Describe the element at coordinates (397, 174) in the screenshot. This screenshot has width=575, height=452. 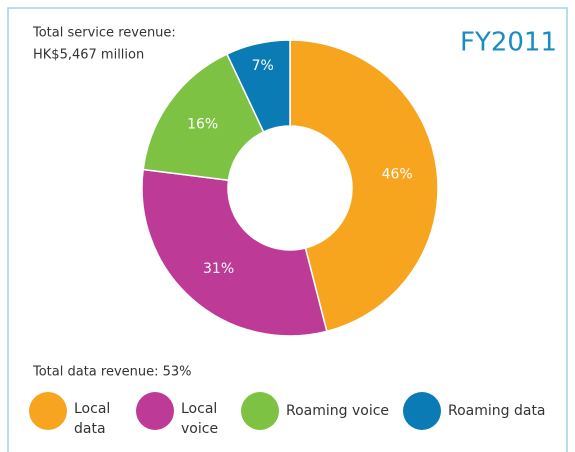
I see `data-label: 46%` at that location.